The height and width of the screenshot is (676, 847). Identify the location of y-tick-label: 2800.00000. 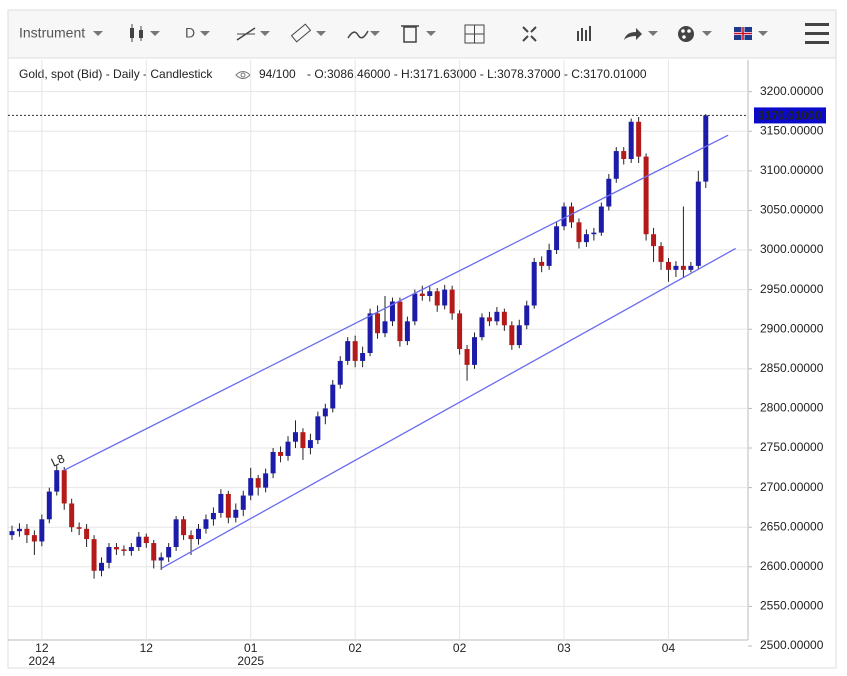
(792, 408).